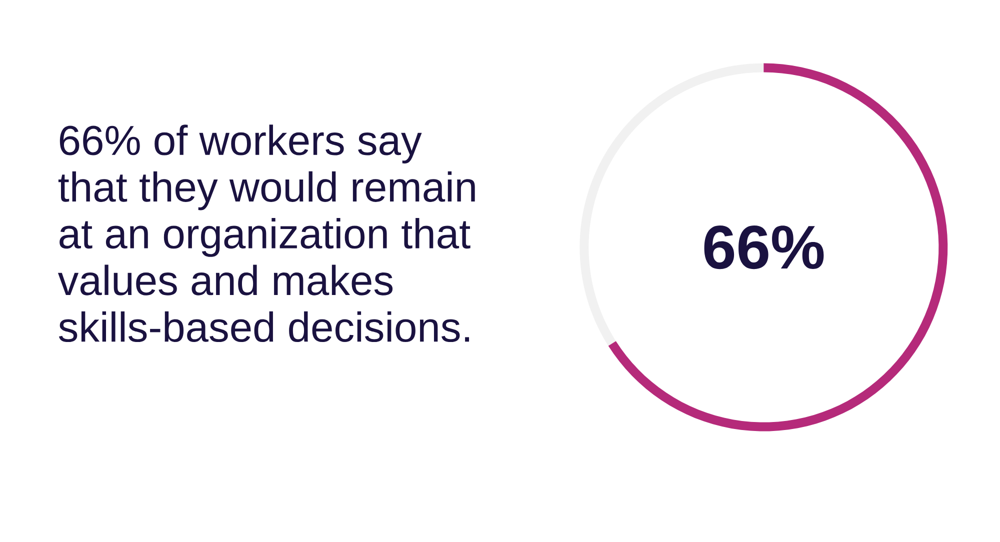  What do you see at coordinates (764, 247) in the screenshot?
I see `data-label: 66%` at bounding box center [764, 247].